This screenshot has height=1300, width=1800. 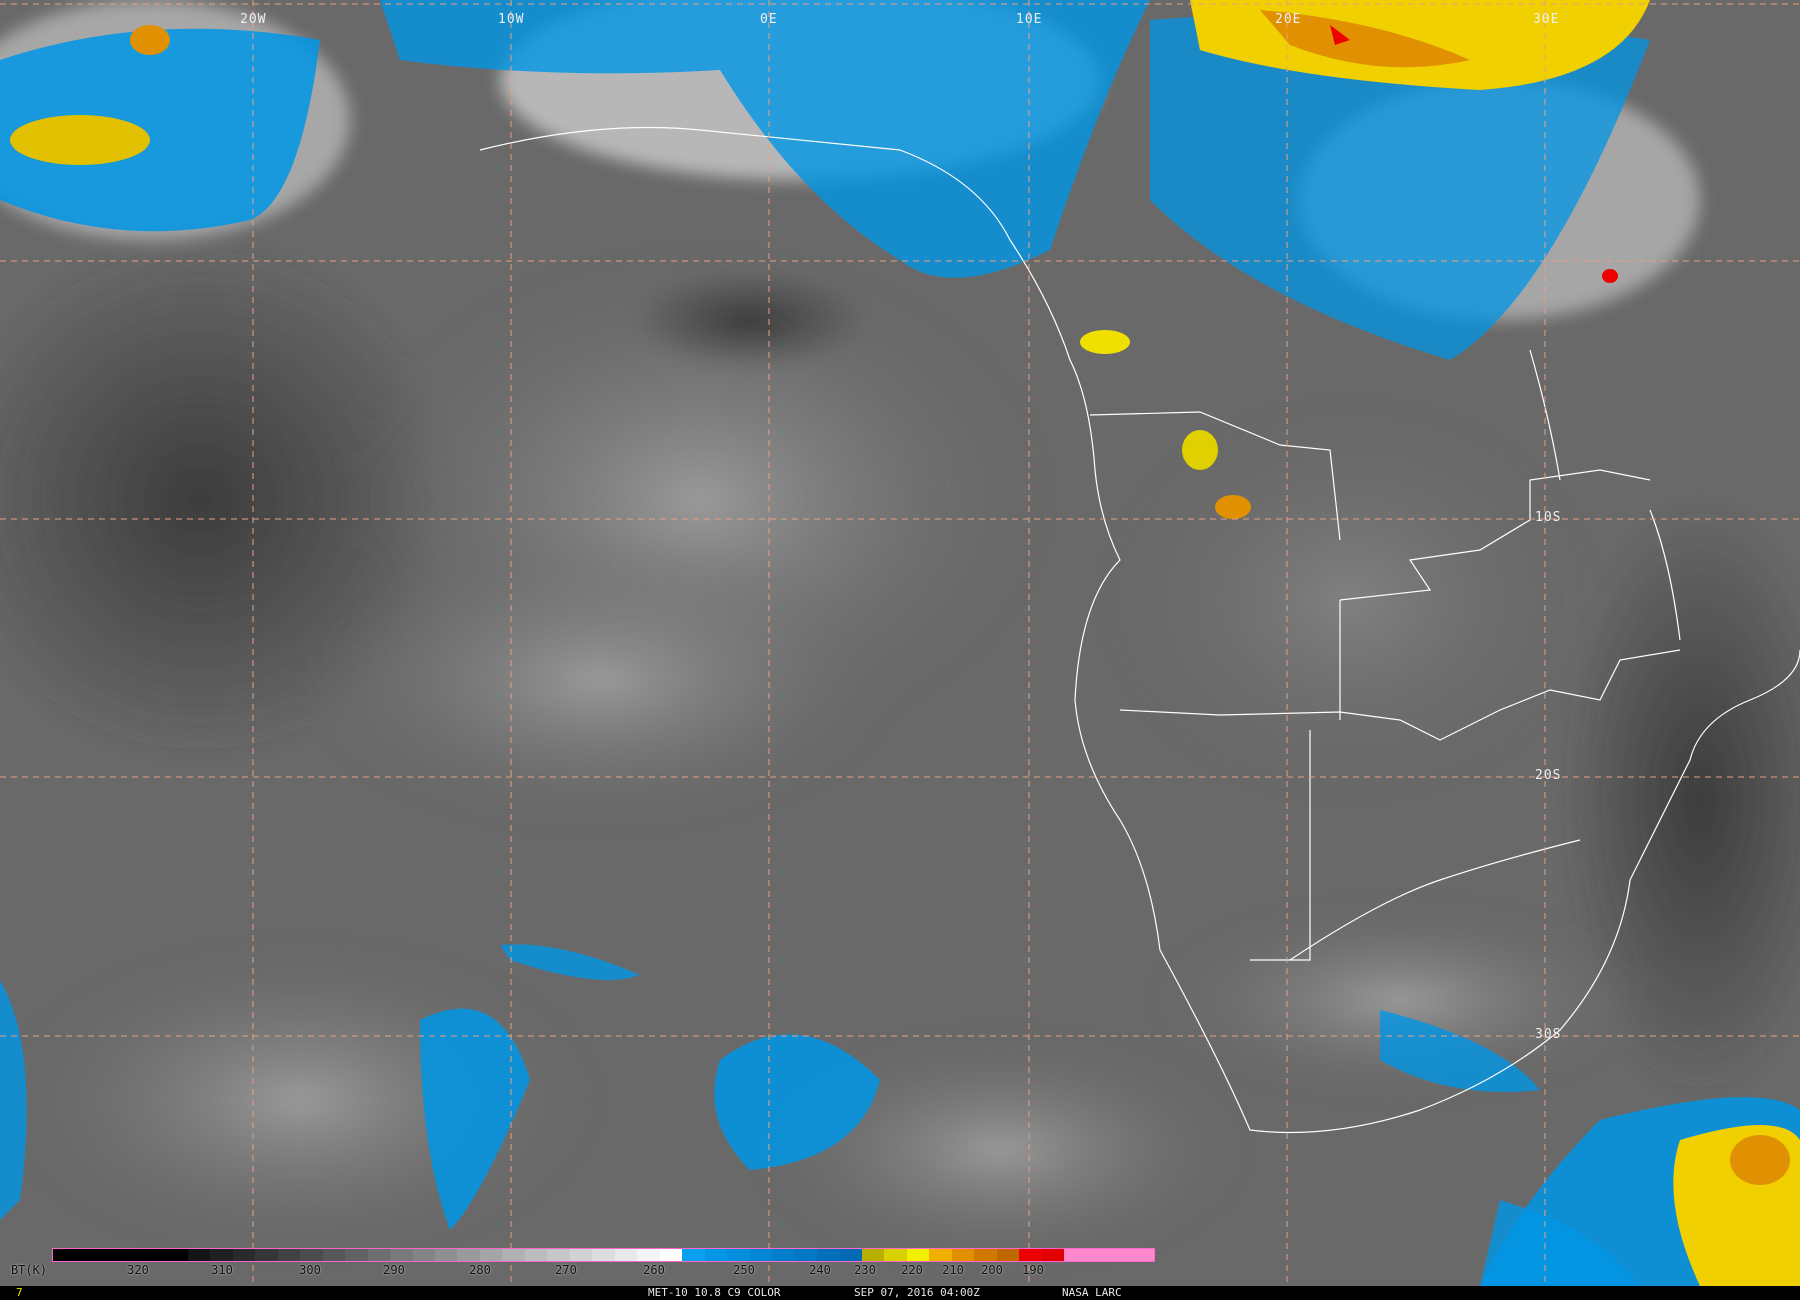 I want to click on frame-number: 7, so click(x=19, y=1292).